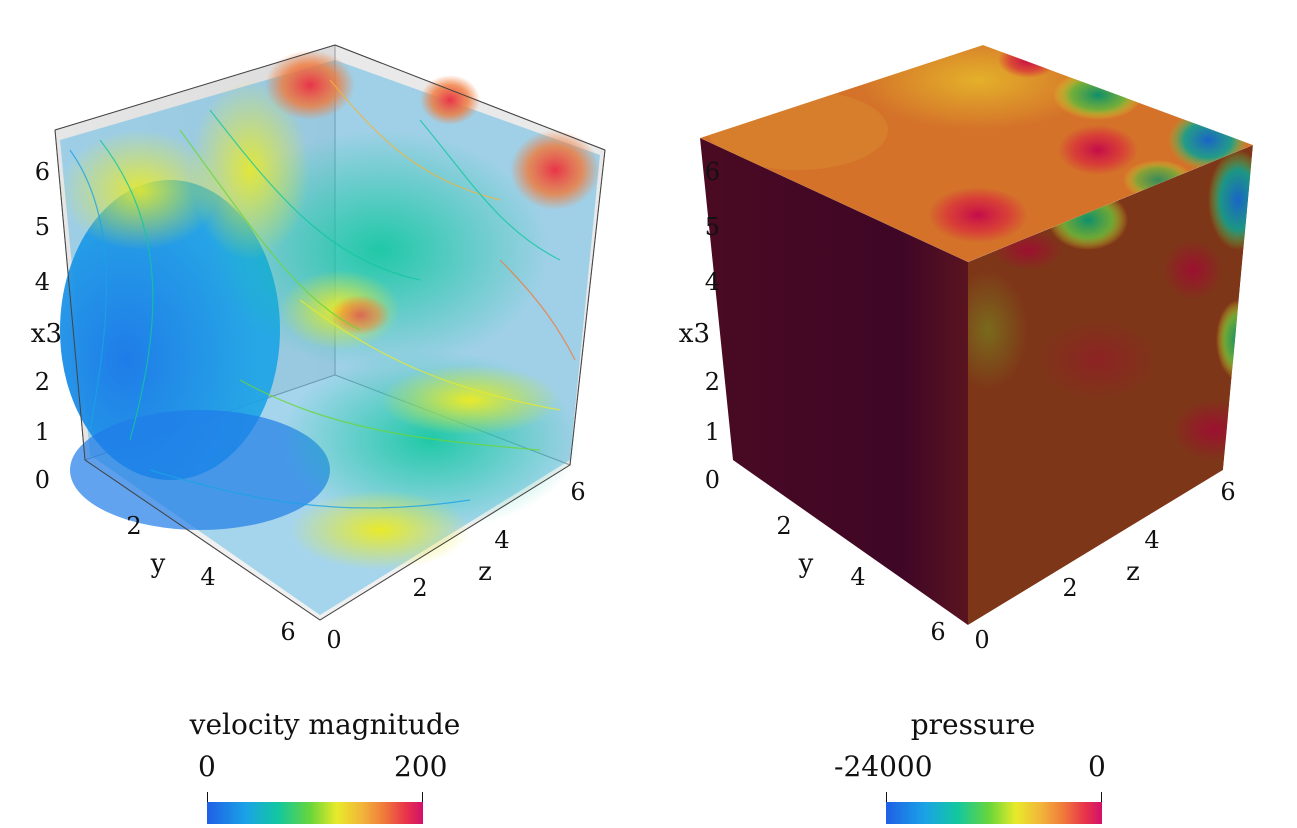 This screenshot has width=1297, height=828. What do you see at coordinates (834, 381) in the screenshot?
I see `cube-left-face` at bounding box center [834, 381].